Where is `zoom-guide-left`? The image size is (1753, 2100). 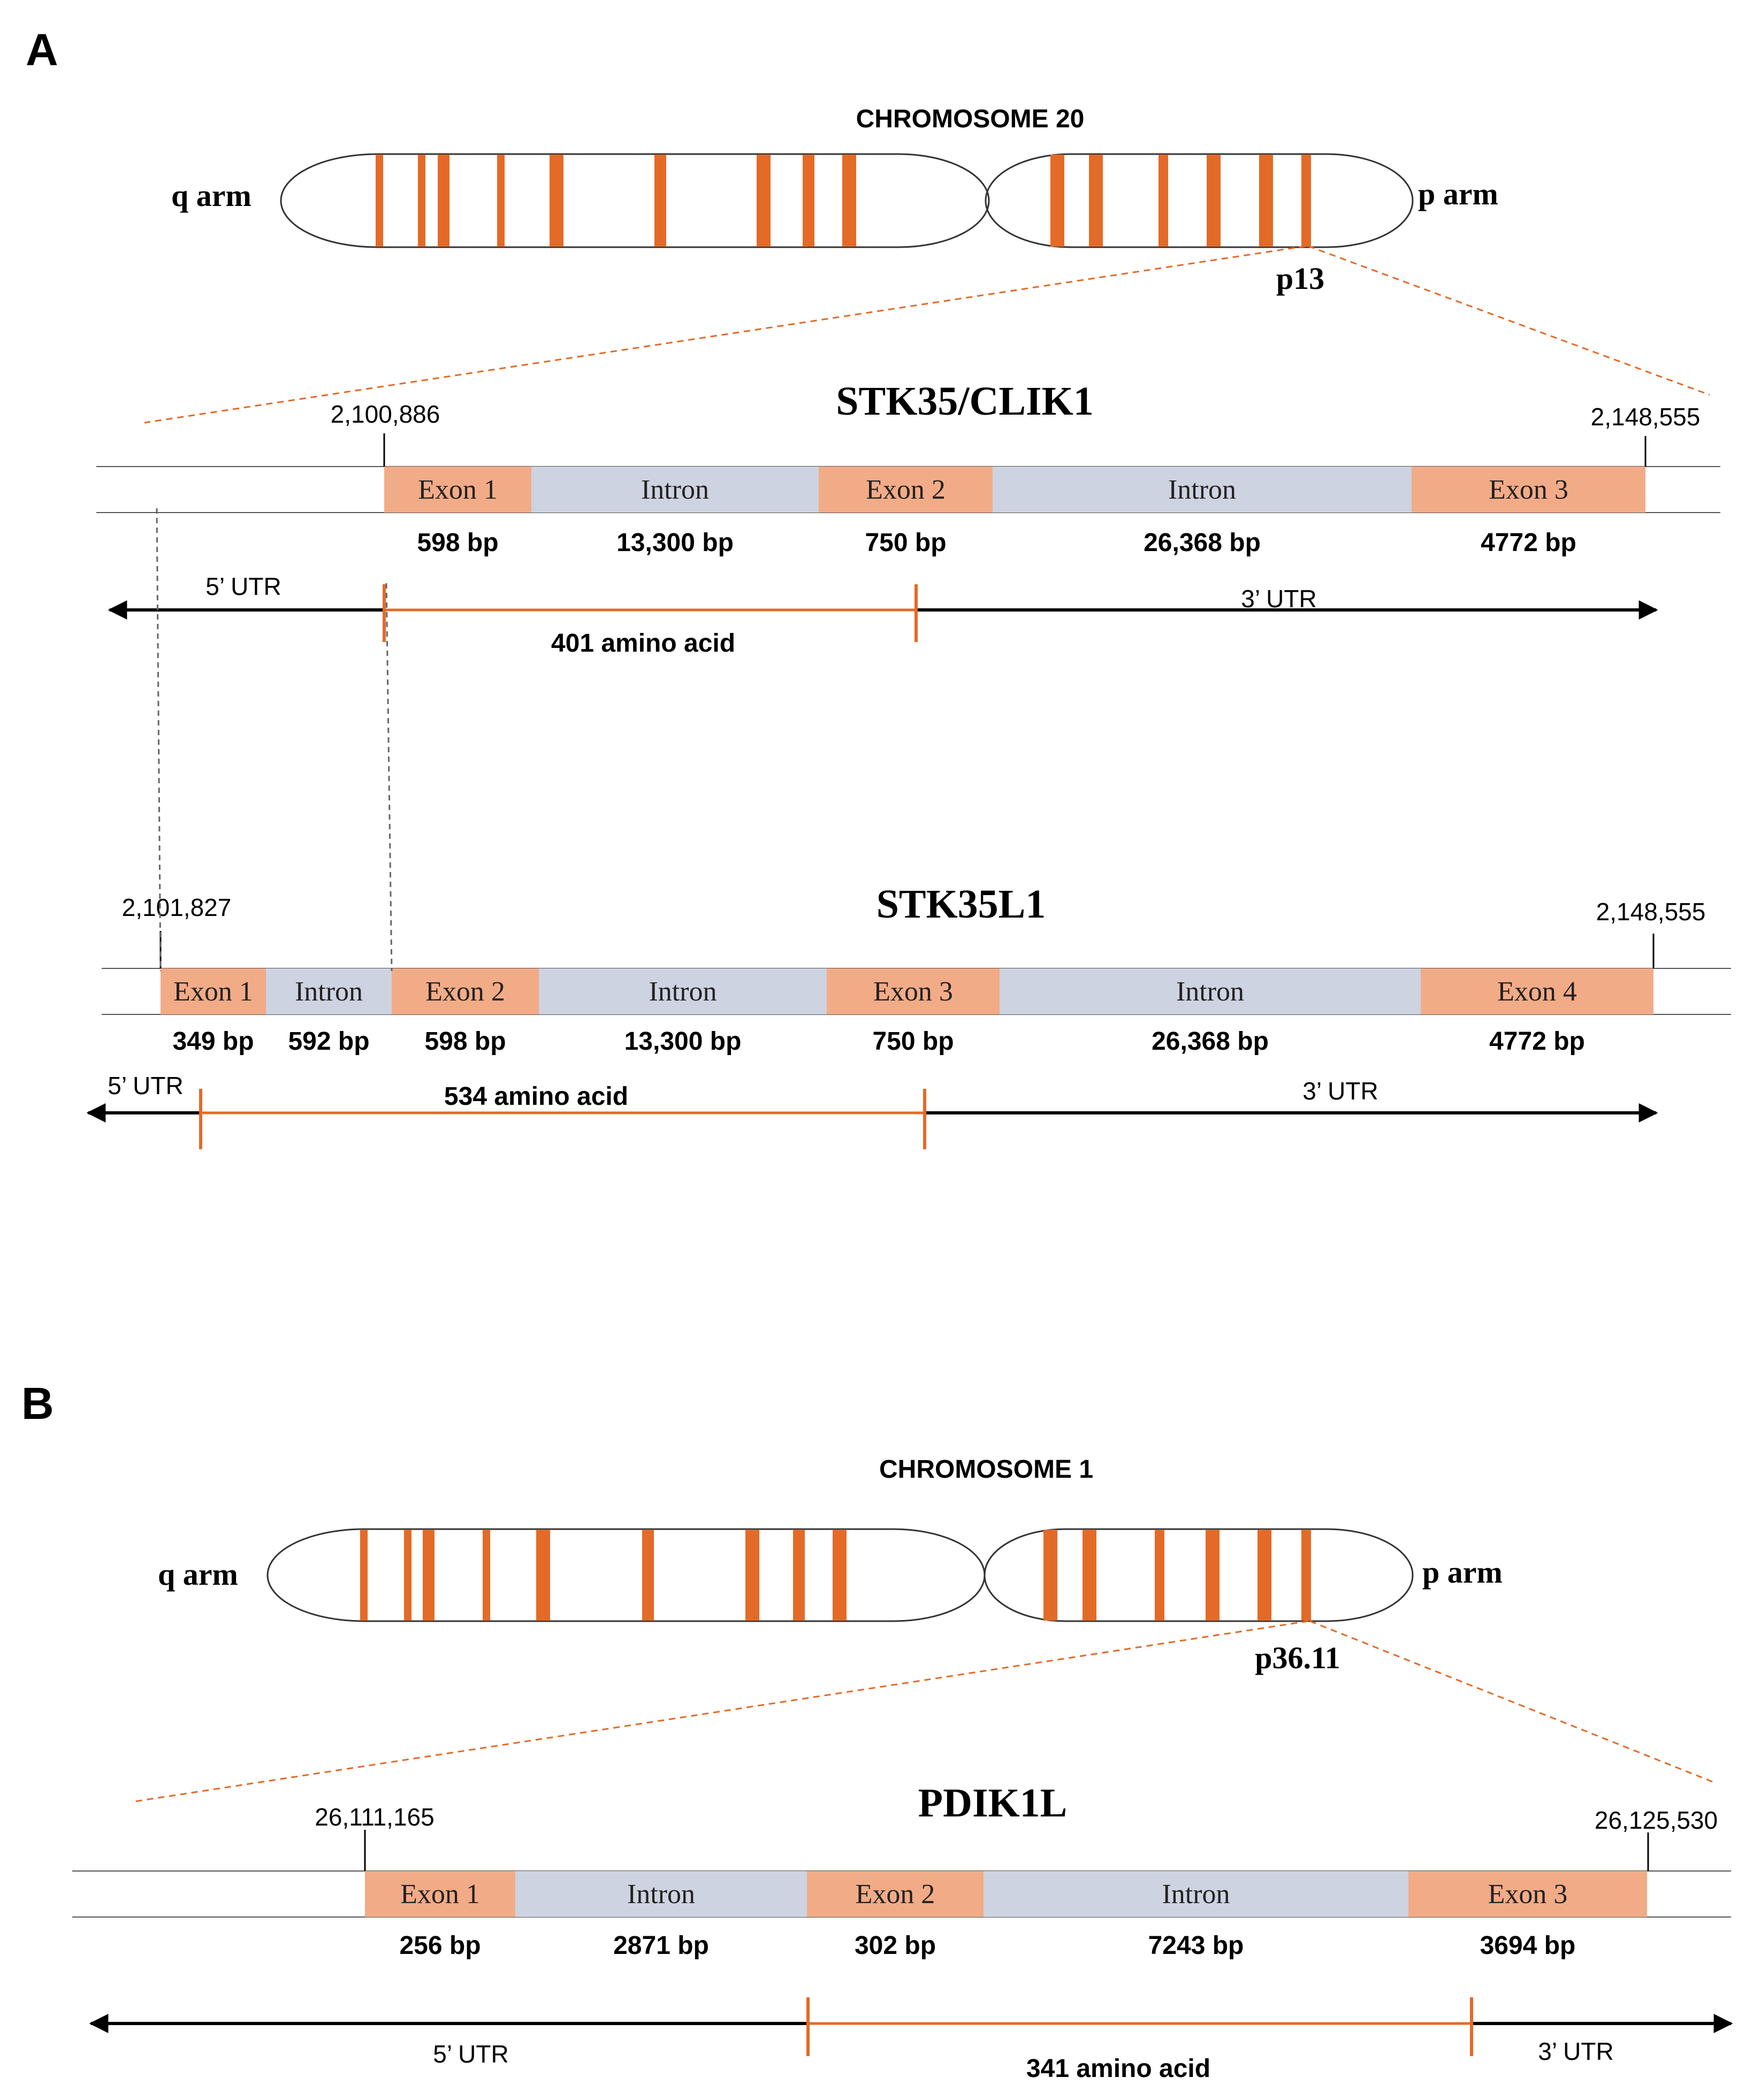 zoom-guide-left is located at coordinates (725, 334).